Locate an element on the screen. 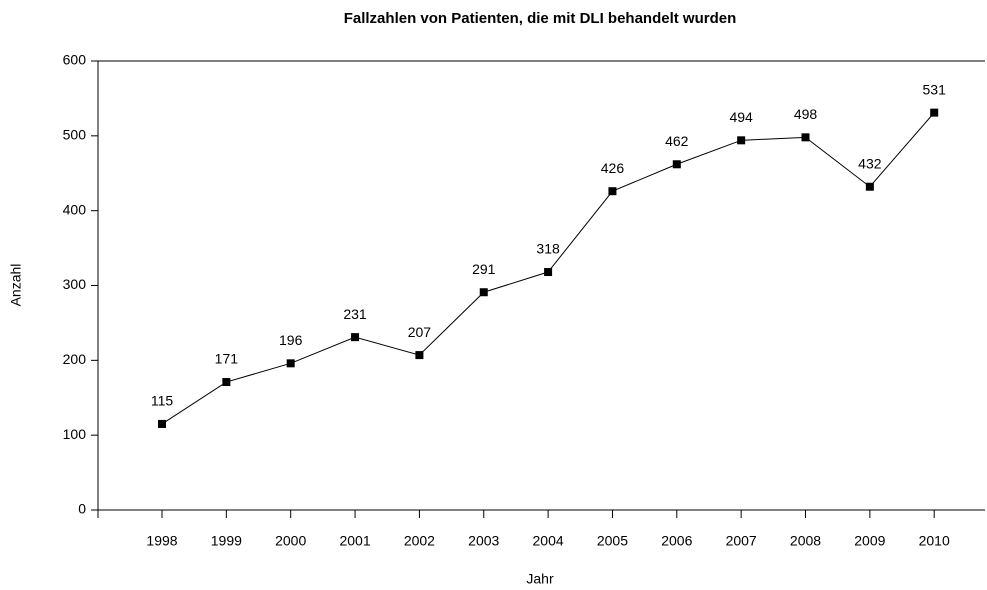 This screenshot has height=590, width=987. data-label: 196 is located at coordinates (291, 340).